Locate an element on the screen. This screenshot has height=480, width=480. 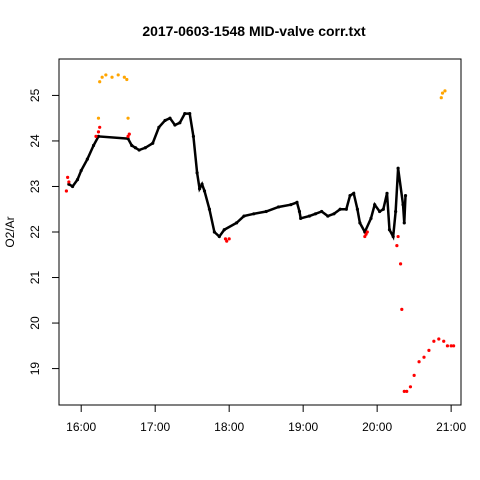
y-tick-label: 23 is located at coordinates (35, 186).